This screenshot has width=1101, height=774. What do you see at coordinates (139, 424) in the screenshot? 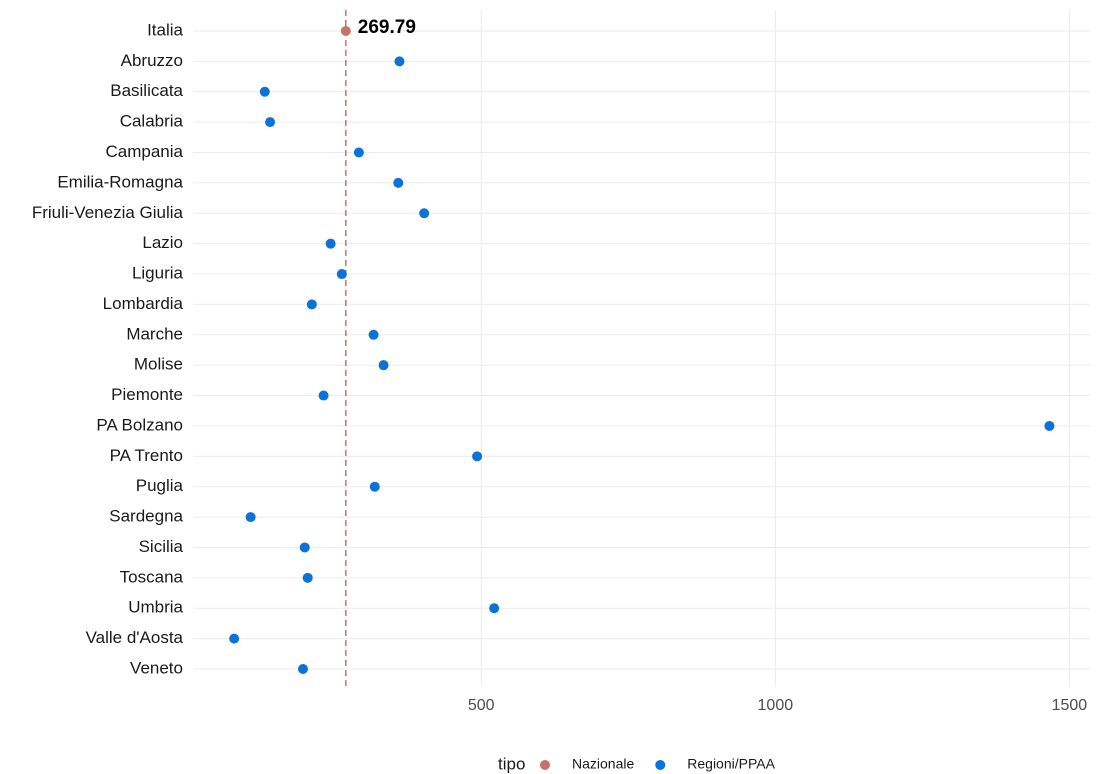
I see `y-tick-label: PA Bolzano` at bounding box center [139, 424].